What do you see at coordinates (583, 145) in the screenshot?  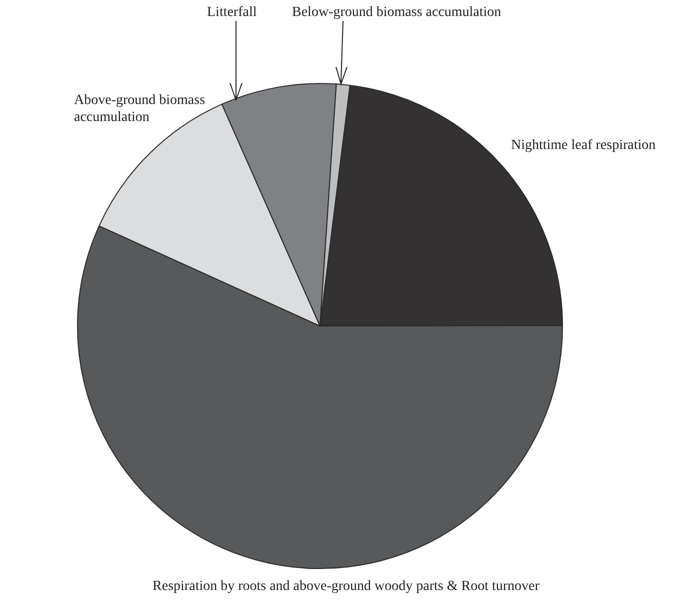 I see `slice-label: Nighttime leaf respiration` at bounding box center [583, 145].